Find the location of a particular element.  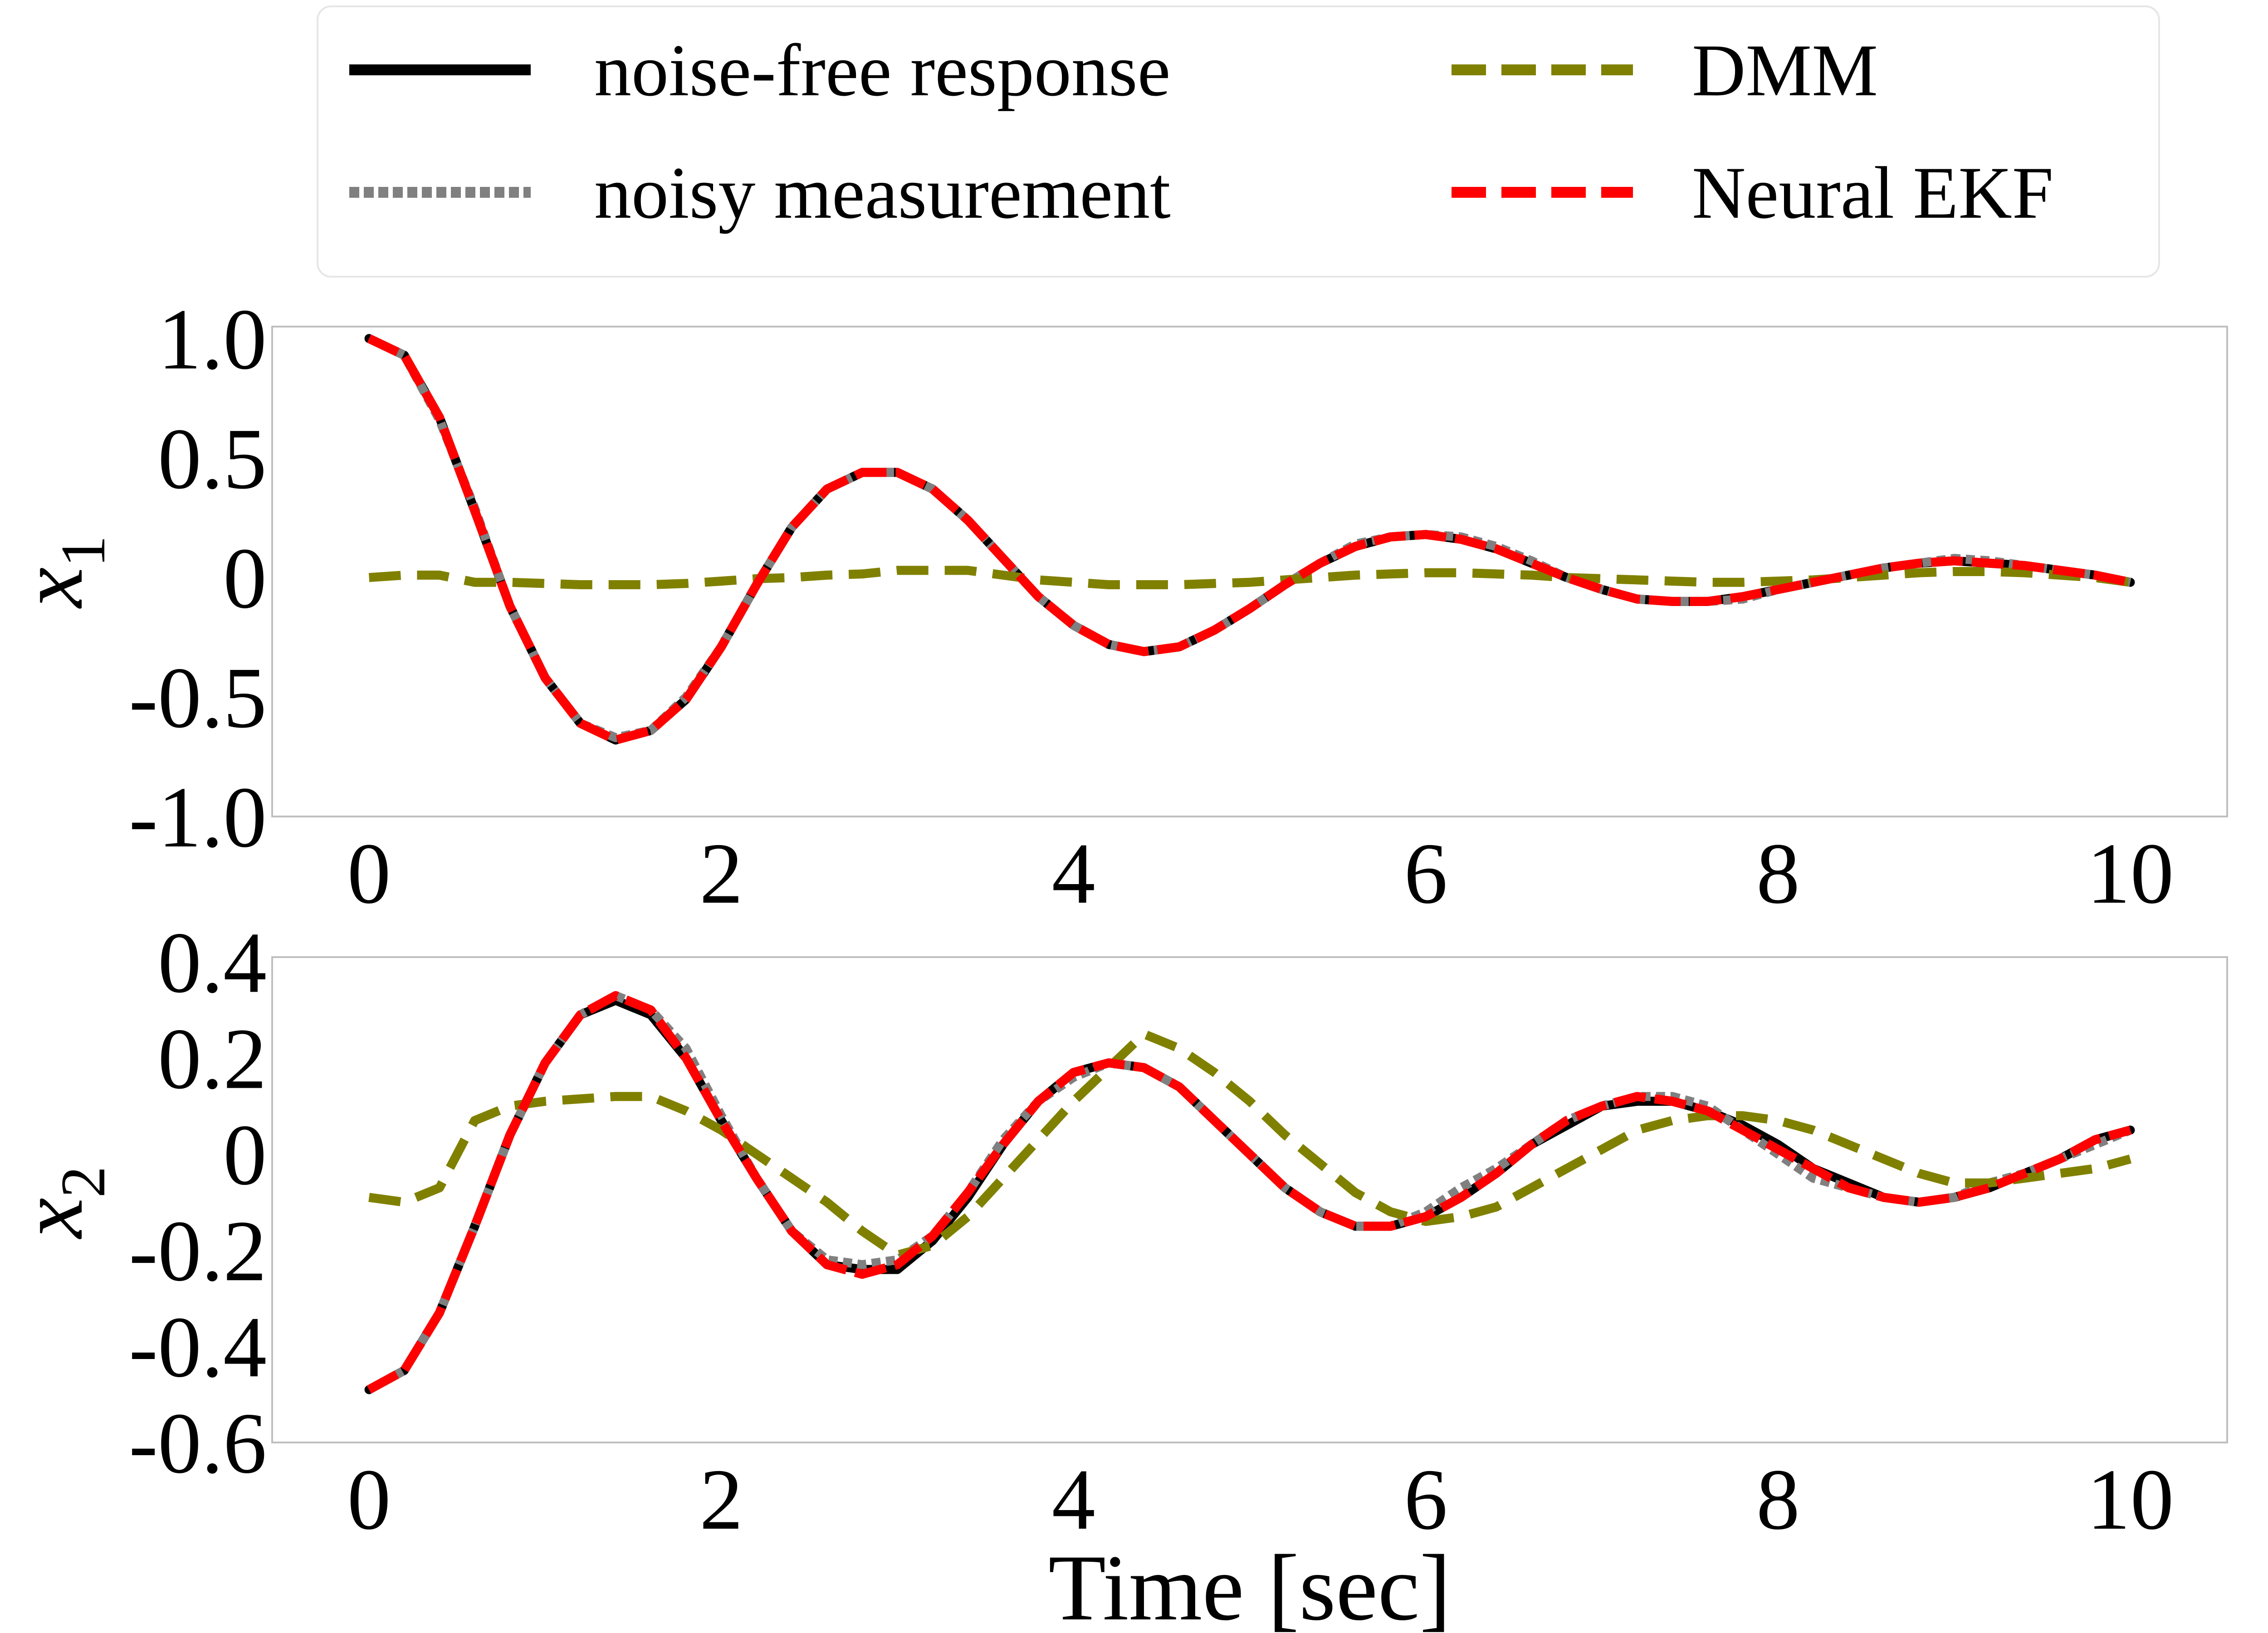

x2-xtick-1: 2 is located at coordinates (721, 1499).